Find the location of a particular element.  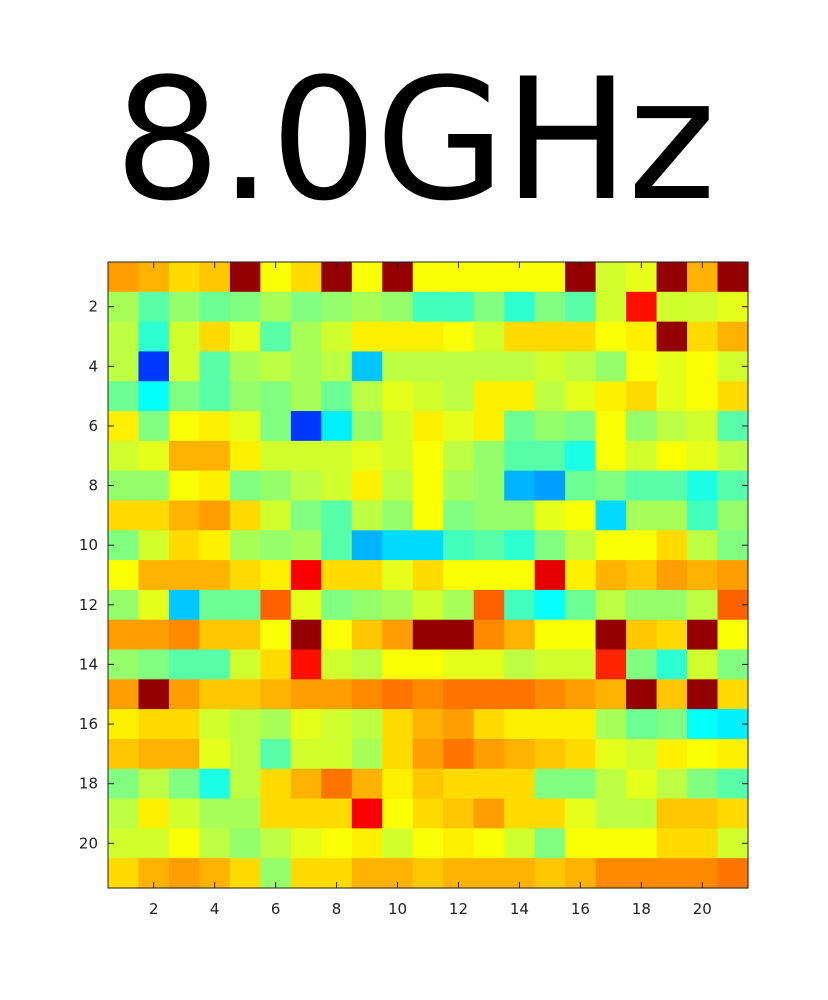

x-tick-label: 4 is located at coordinates (215, 909).